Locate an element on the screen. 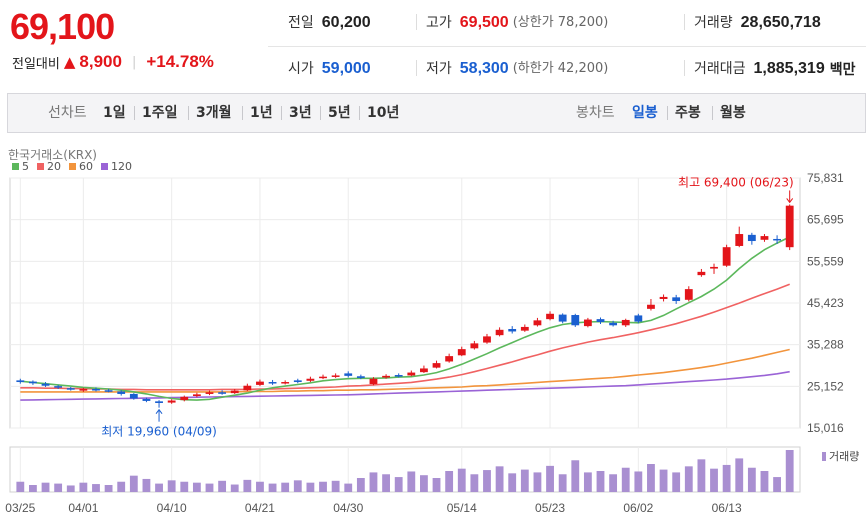 This screenshot has height=529, width=866. prev-close: 전일 60,200 is located at coordinates (329, 23).